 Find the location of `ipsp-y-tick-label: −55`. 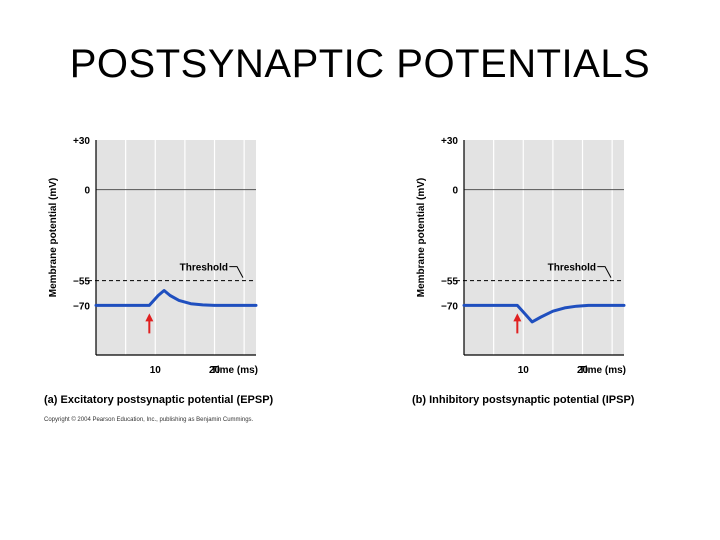

ipsp-y-tick-label: −55 is located at coordinates (449, 282).